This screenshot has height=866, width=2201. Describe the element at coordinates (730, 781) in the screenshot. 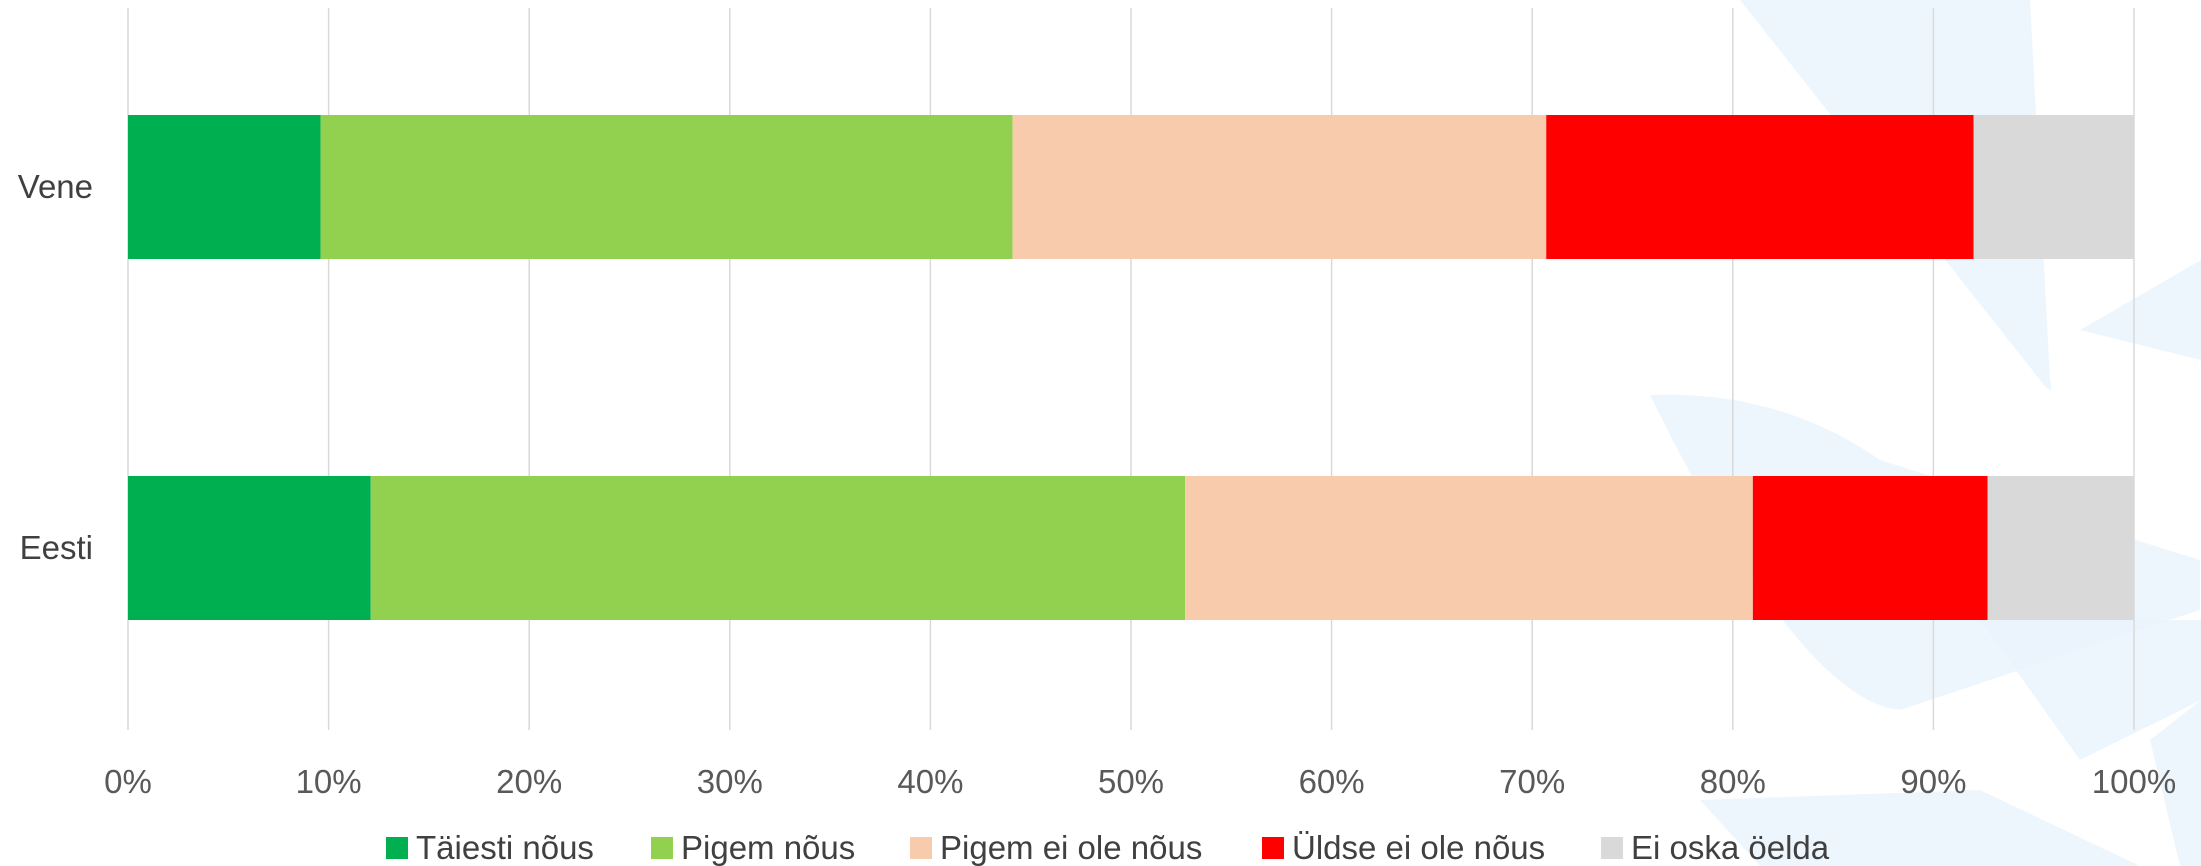

I see `x-tick-label: 30%` at that location.